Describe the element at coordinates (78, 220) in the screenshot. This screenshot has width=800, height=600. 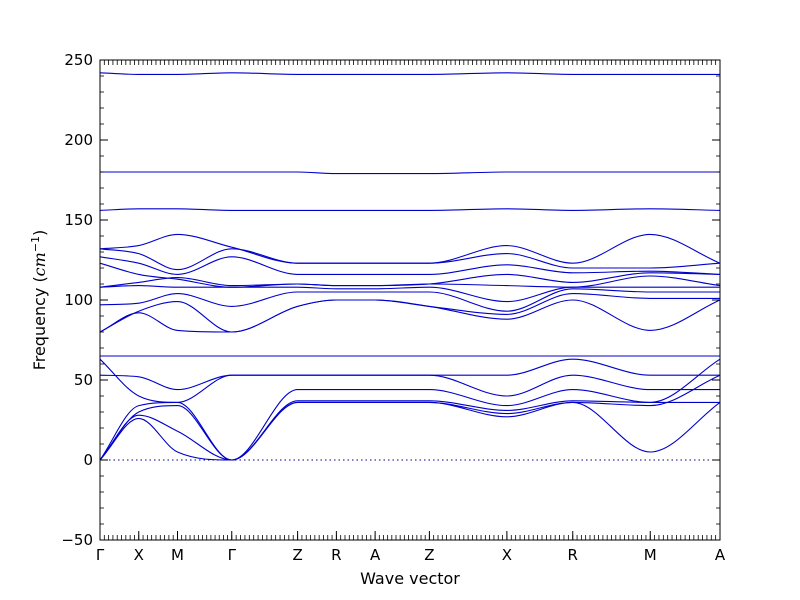
I see `y-tick-label: 150` at that location.